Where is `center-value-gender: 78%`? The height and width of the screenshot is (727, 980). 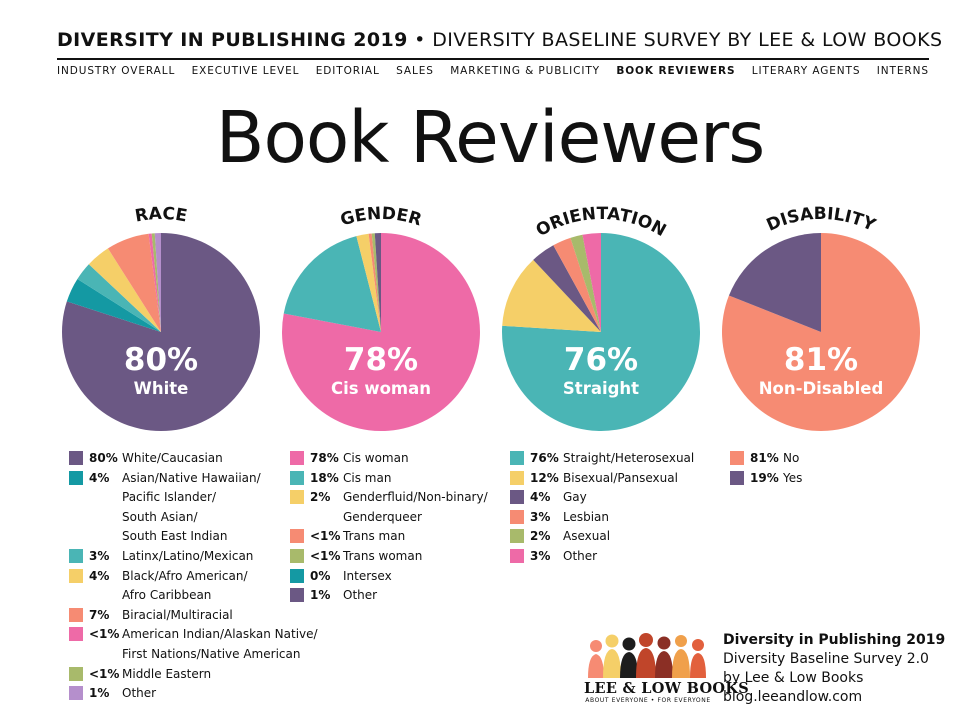
center-value-gender: 78% is located at coordinates (381, 360).